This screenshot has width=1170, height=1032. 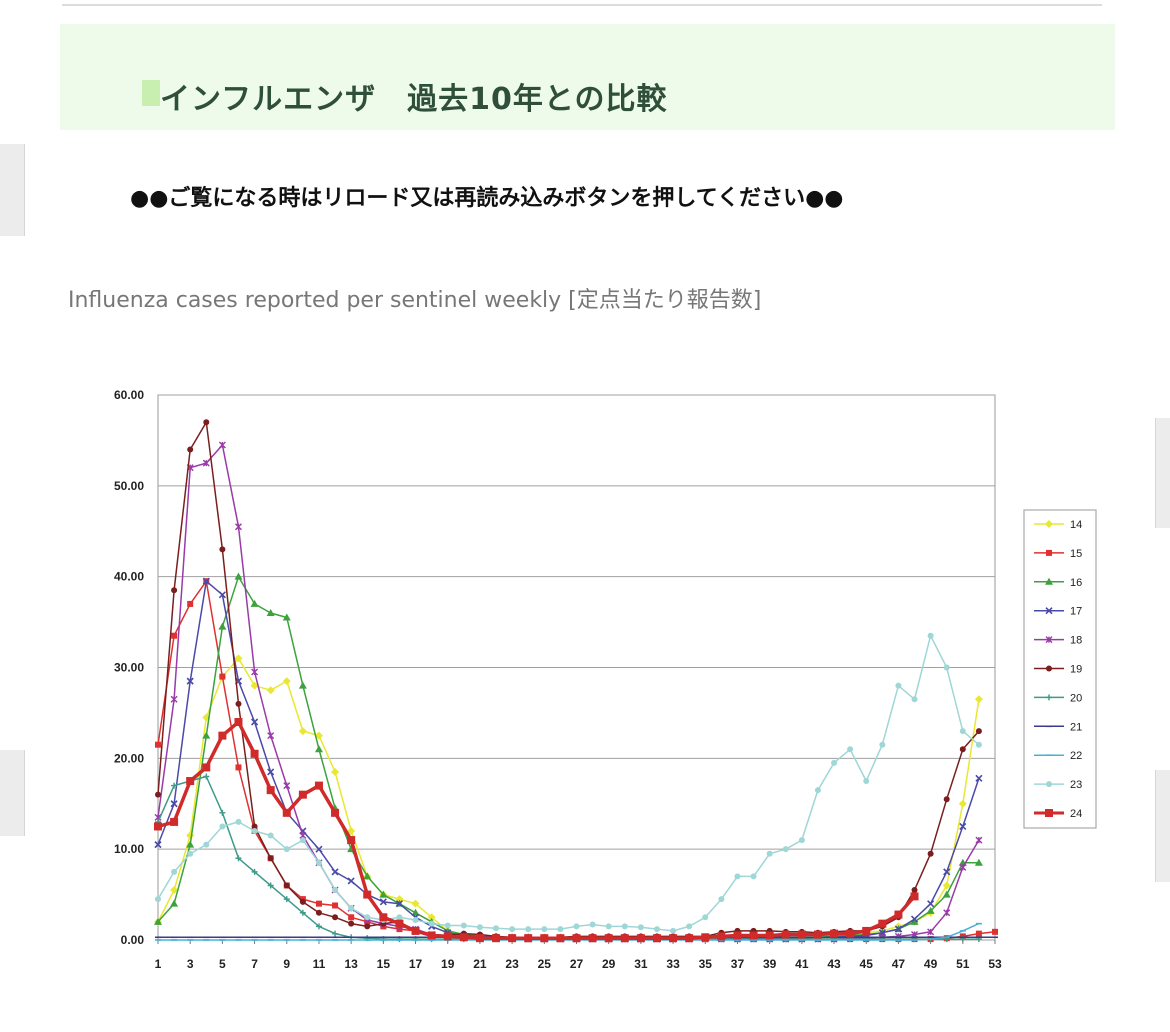 What do you see at coordinates (512, 964) in the screenshot?
I see `x-tick-label: 23` at bounding box center [512, 964].